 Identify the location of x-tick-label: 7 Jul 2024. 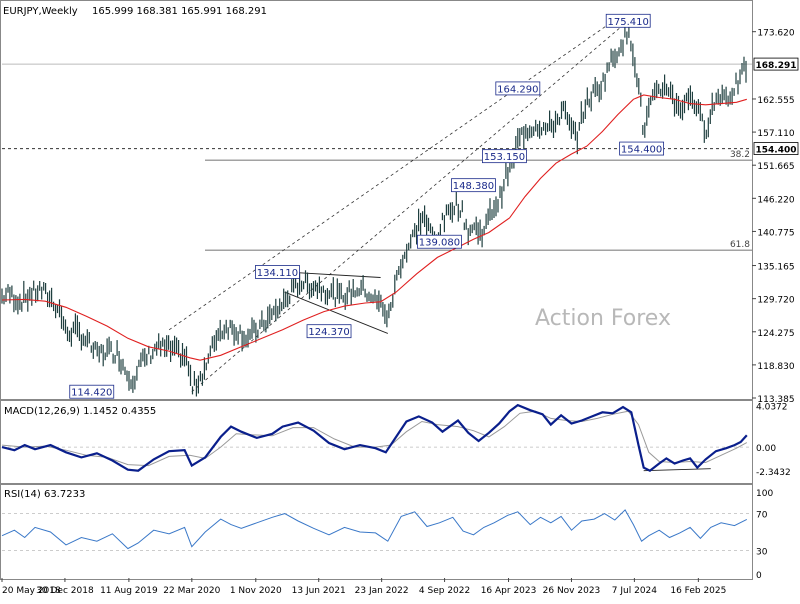
(634, 591).